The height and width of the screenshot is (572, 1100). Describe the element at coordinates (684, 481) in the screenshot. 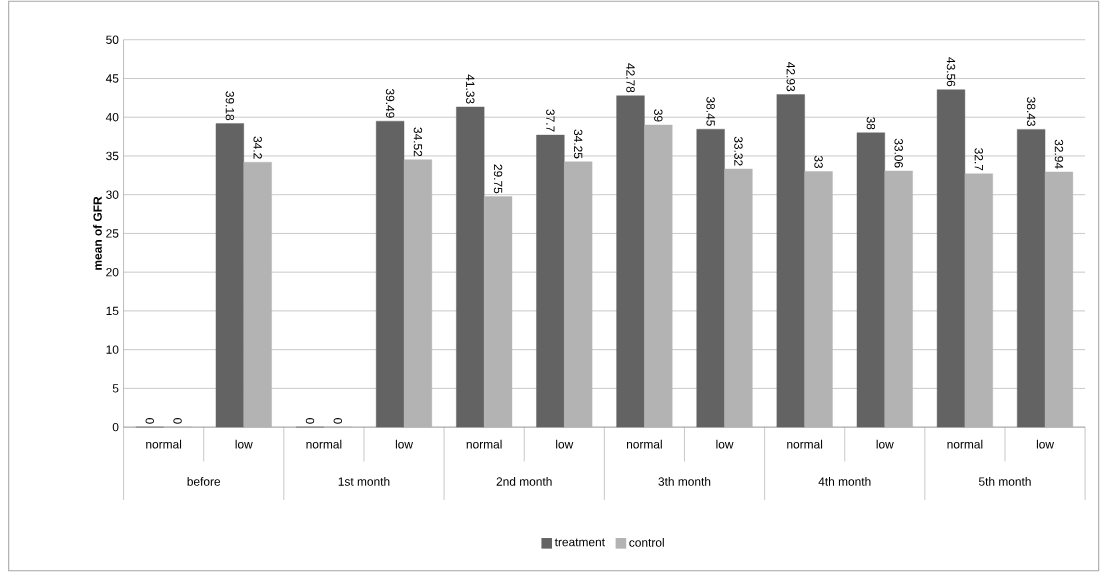

I see `text: 3th month` at that location.